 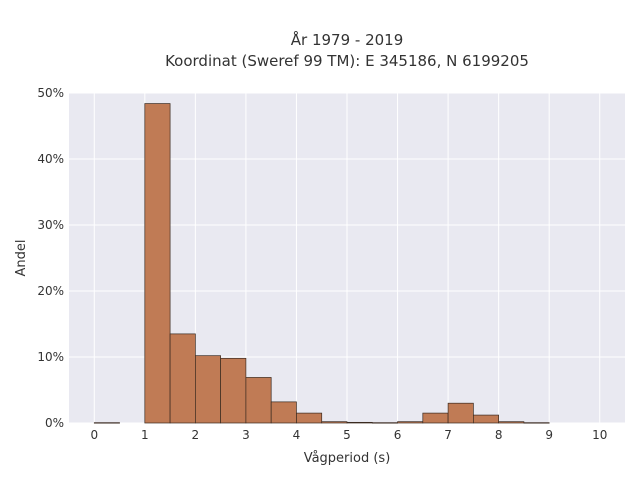 What do you see at coordinates (398, 435) in the screenshot?
I see `x-tick-label: 6` at bounding box center [398, 435].